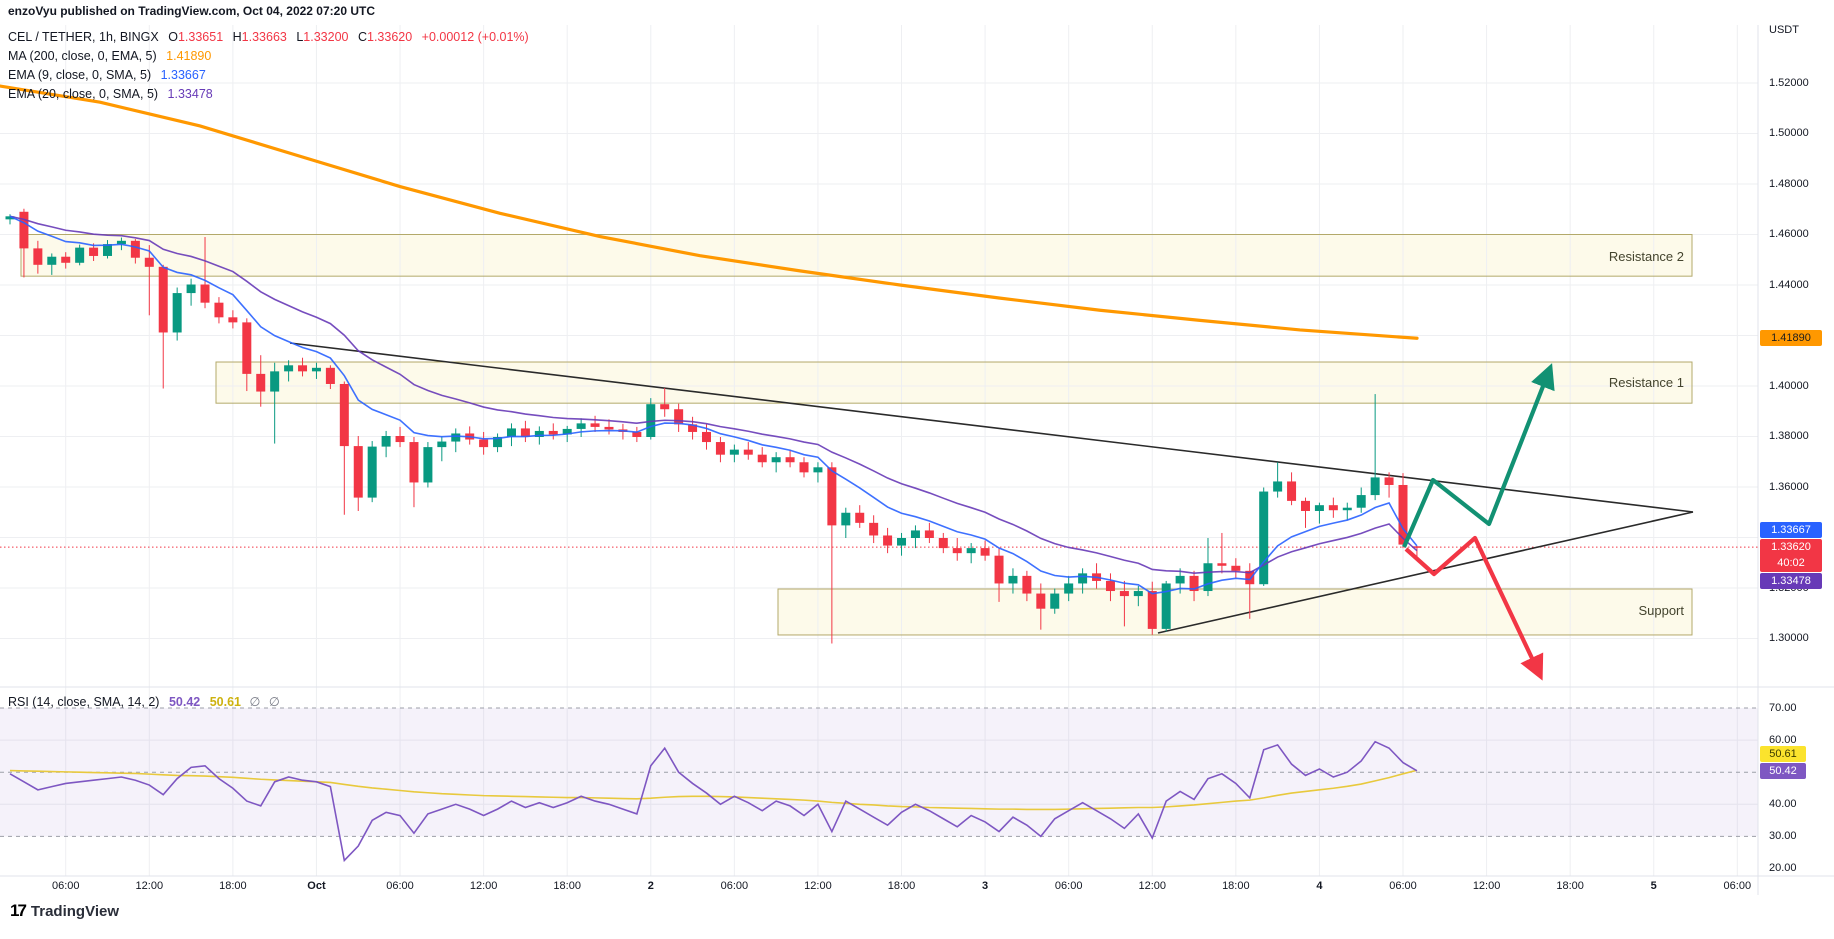 Image resolution: width=1834 pixels, height=939 pixels. Describe the element at coordinates (1791, 563) in the screenshot. I see `candle-countdown: 40:02` at that location.